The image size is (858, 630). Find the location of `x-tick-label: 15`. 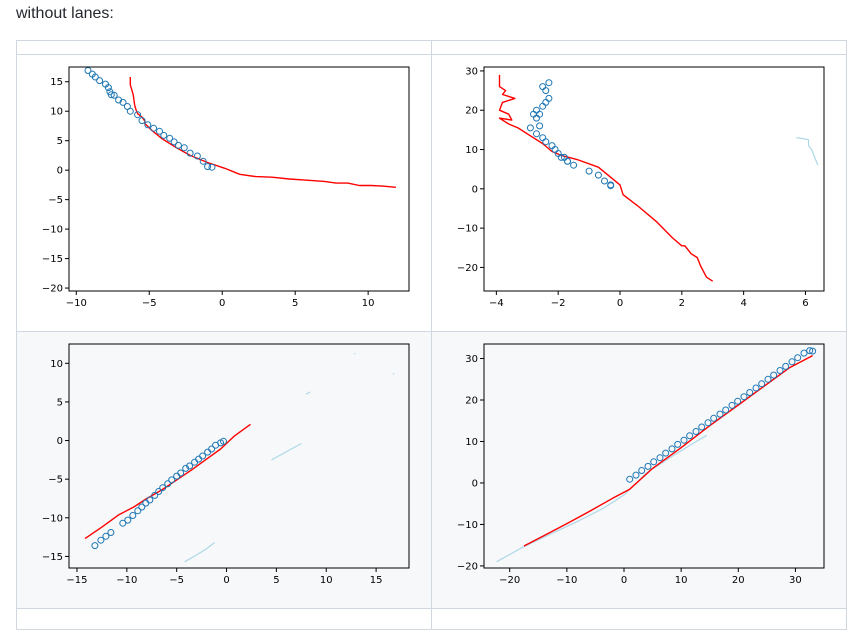

x-tick-label: 15 is located at coordinates (376, 580).